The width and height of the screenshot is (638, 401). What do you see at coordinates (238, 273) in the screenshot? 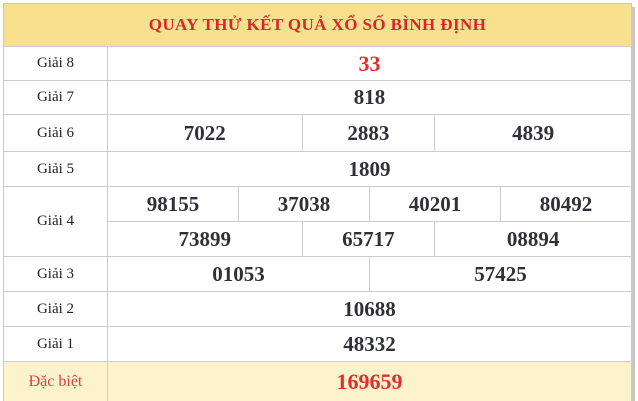
I see `prize-number: 01053` at bounding box center [238, 273].